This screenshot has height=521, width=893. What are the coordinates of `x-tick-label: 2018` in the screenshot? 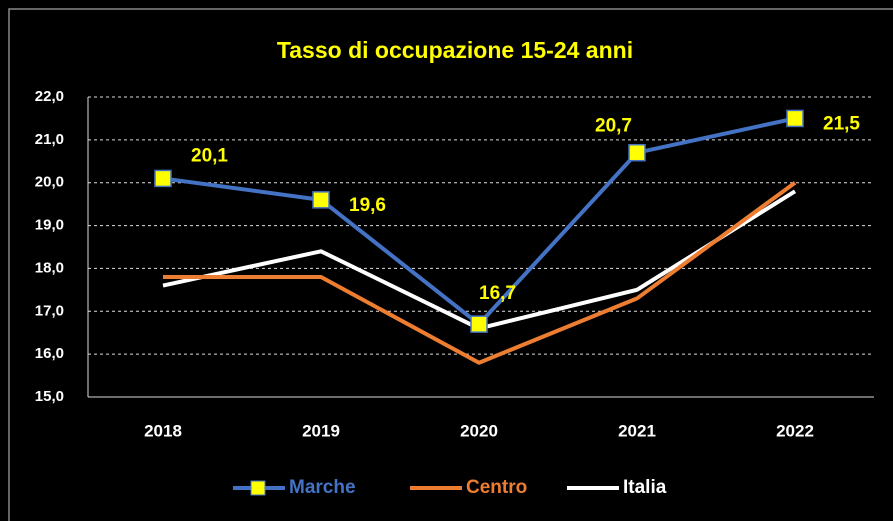 It's located at (163, 430).